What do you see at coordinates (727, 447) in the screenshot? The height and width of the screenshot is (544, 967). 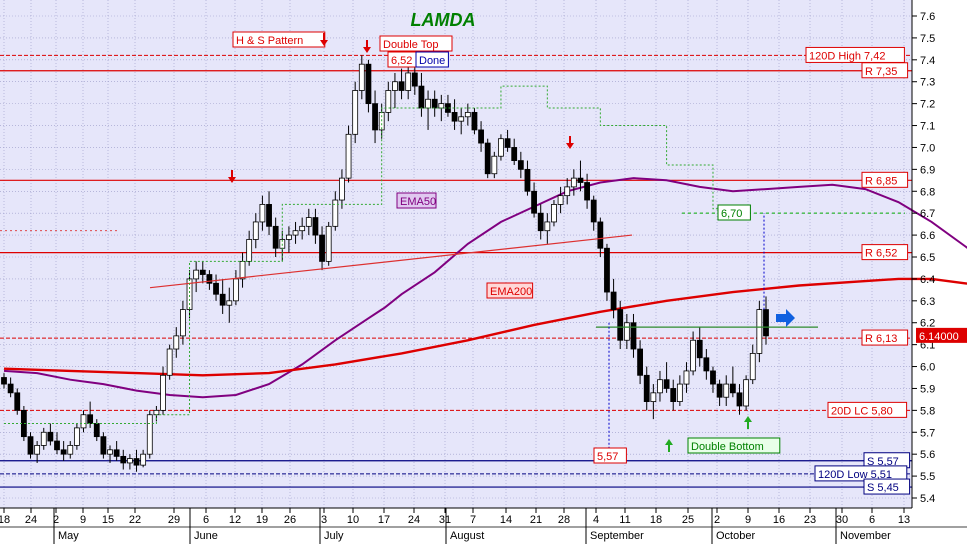 I see `annotation-label: Double Bottom` at bounding box center [727, 447].